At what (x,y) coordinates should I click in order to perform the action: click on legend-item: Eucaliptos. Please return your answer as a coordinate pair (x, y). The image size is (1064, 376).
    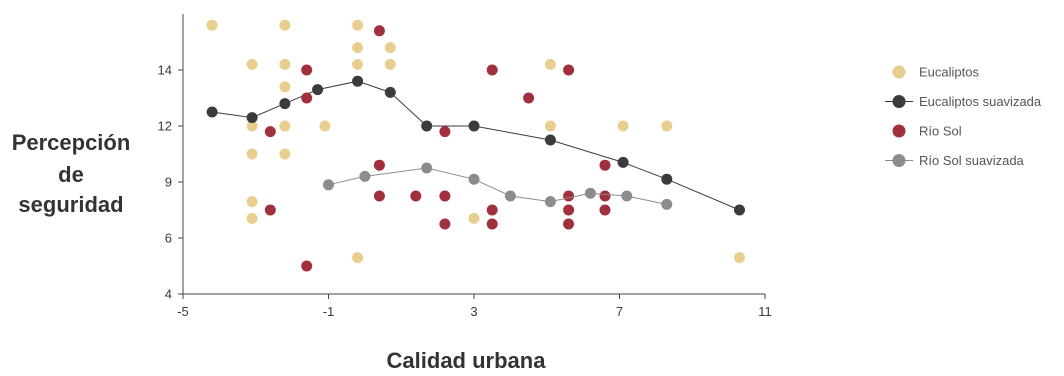
    Looking at the image, I should click on (935, 72).